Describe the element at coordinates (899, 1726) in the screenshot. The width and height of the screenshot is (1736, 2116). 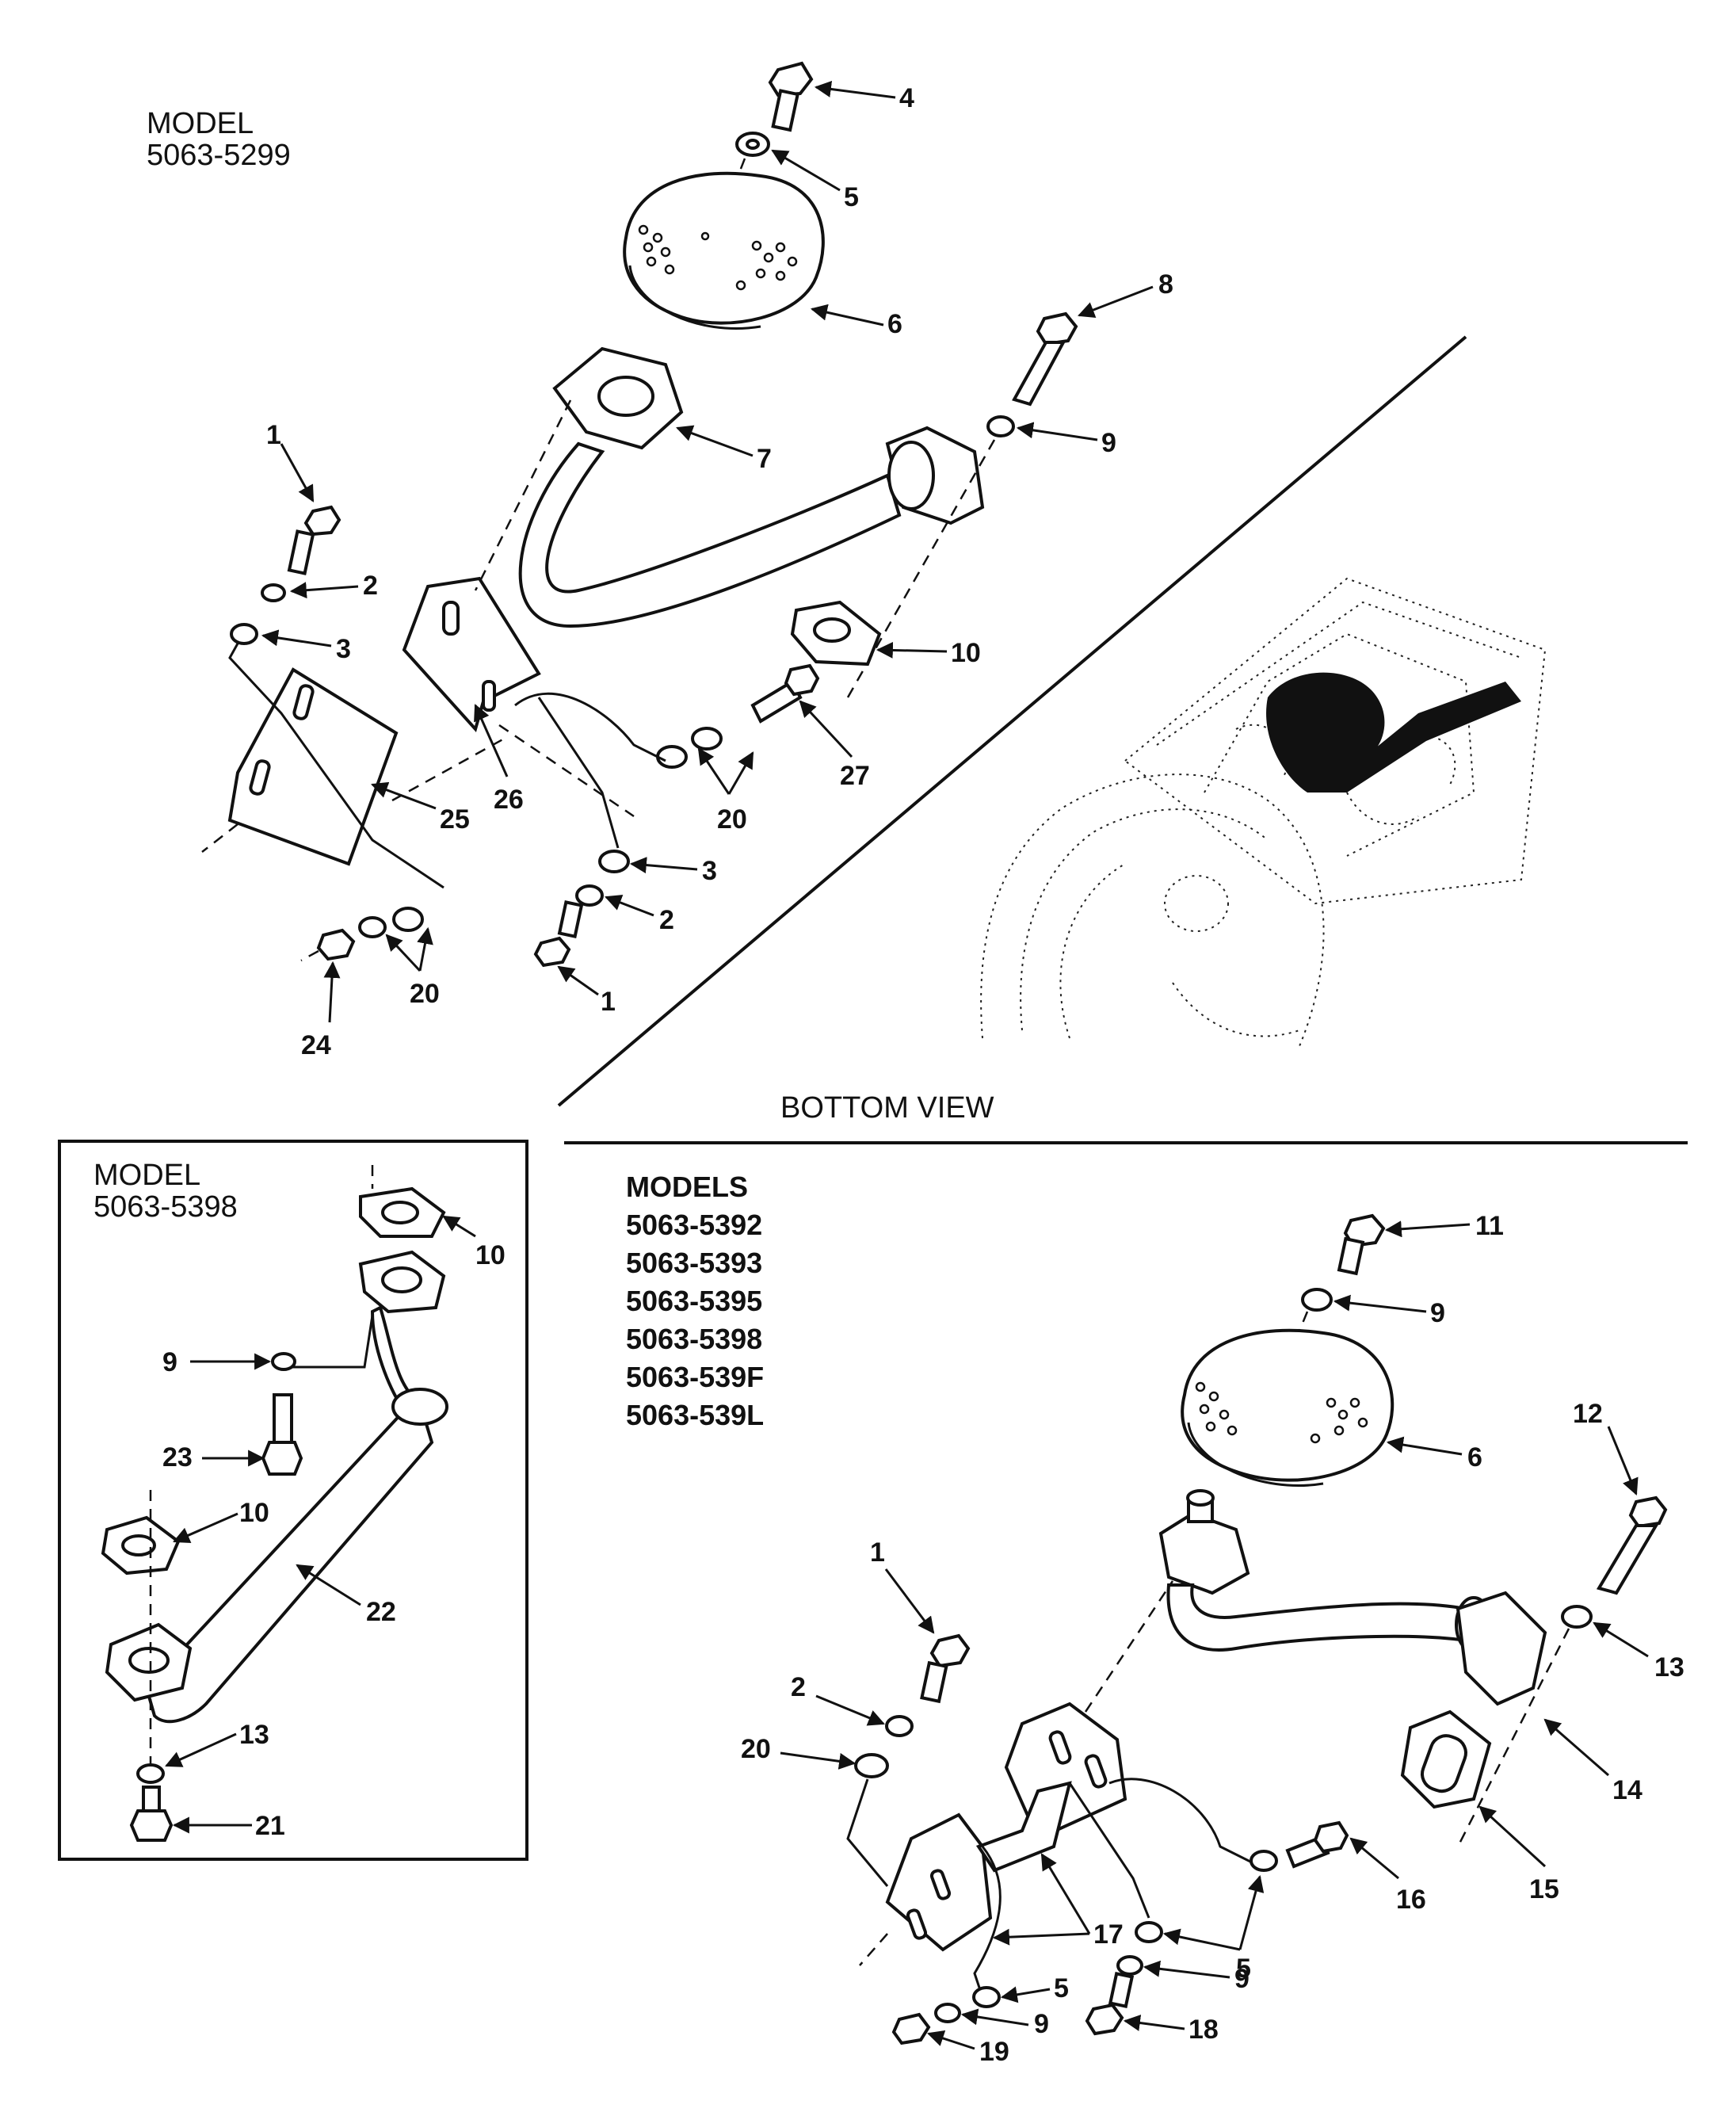
I see `washer-2-br` at that location.